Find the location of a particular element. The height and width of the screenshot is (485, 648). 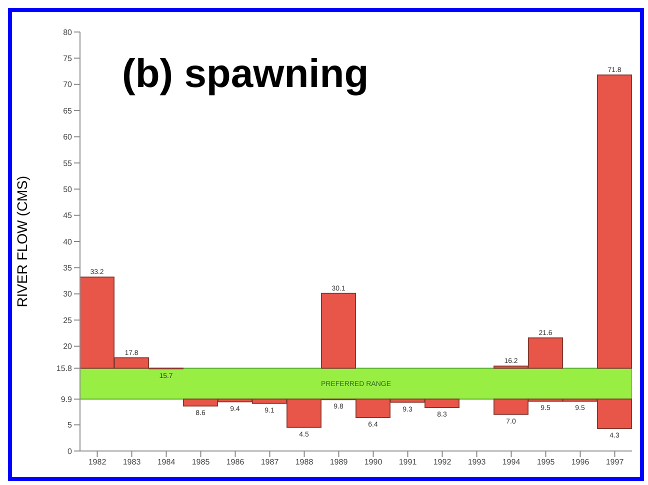

text: (b) spawning is located at coordinates (245, 74).